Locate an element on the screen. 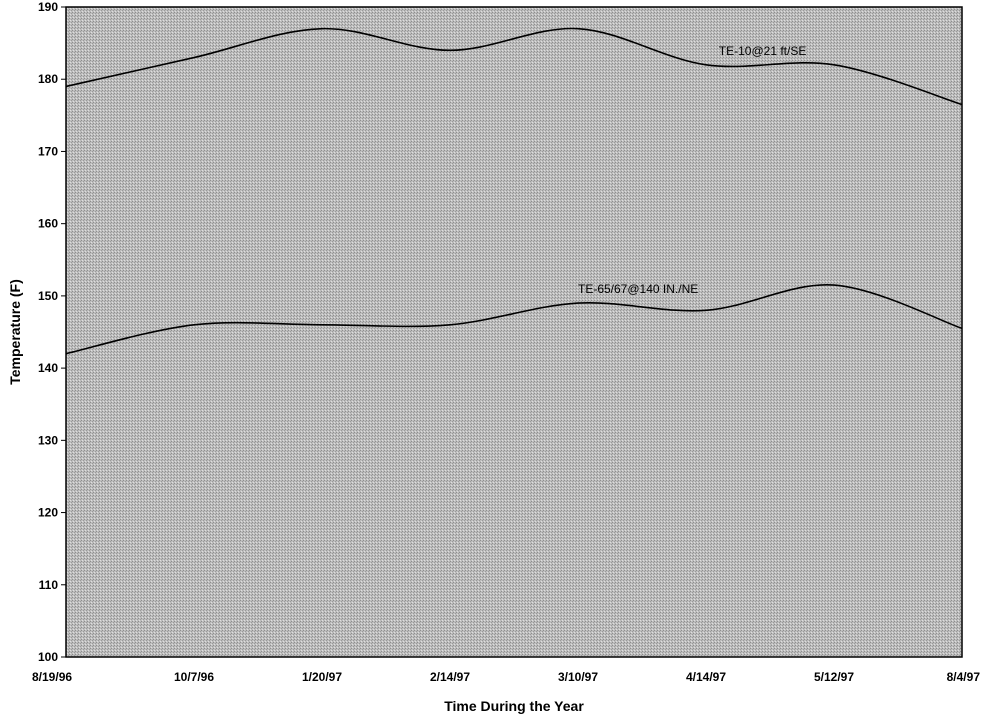 The height and width of the screenshot is (722, 993). x-tick-label: 2/14/97 is located at coordinates (450, 677).